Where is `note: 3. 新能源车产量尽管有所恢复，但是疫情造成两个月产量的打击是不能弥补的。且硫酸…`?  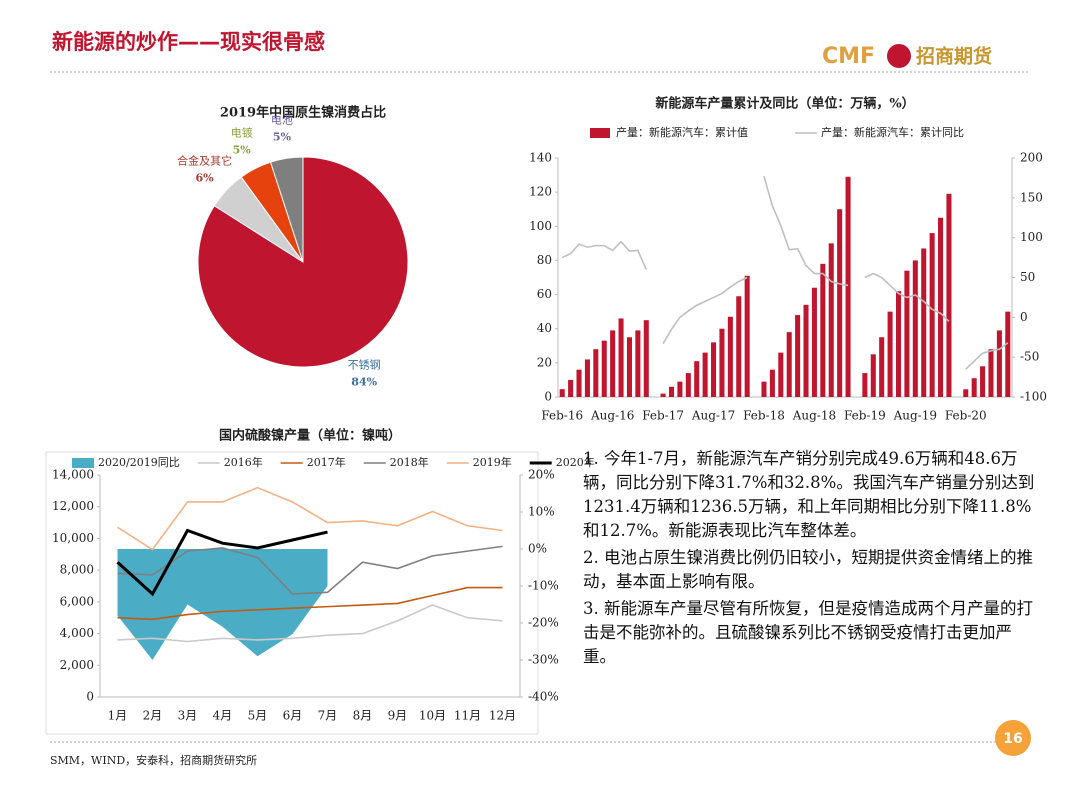 note: 3. 新能源车产量尽管有所恢复，但是疫情造成两个月产量的打击是不能弥补的。且硫酸… is located at coordinates (808, 632).